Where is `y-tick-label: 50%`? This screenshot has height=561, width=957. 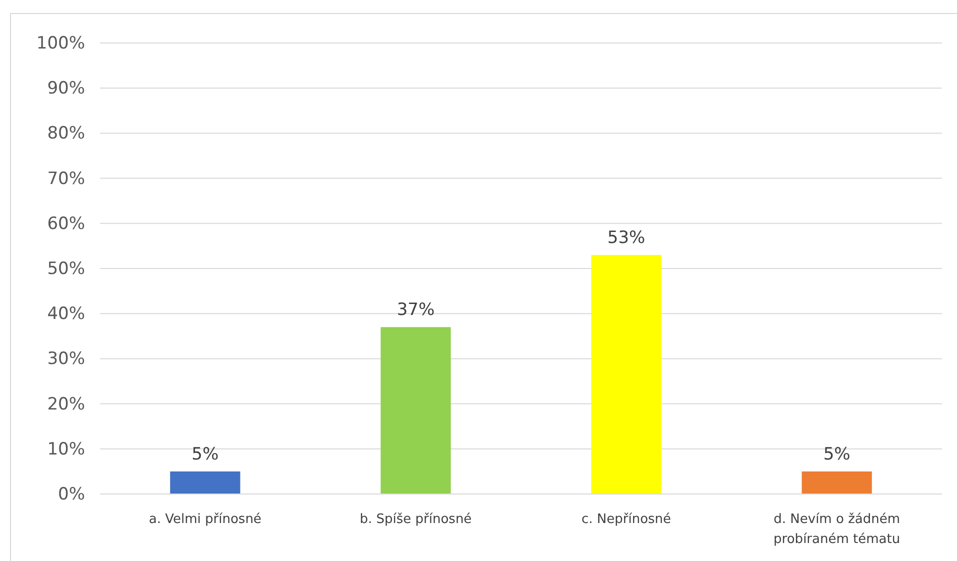
y-tick-label: 50% is located at coordinates (66, 268).